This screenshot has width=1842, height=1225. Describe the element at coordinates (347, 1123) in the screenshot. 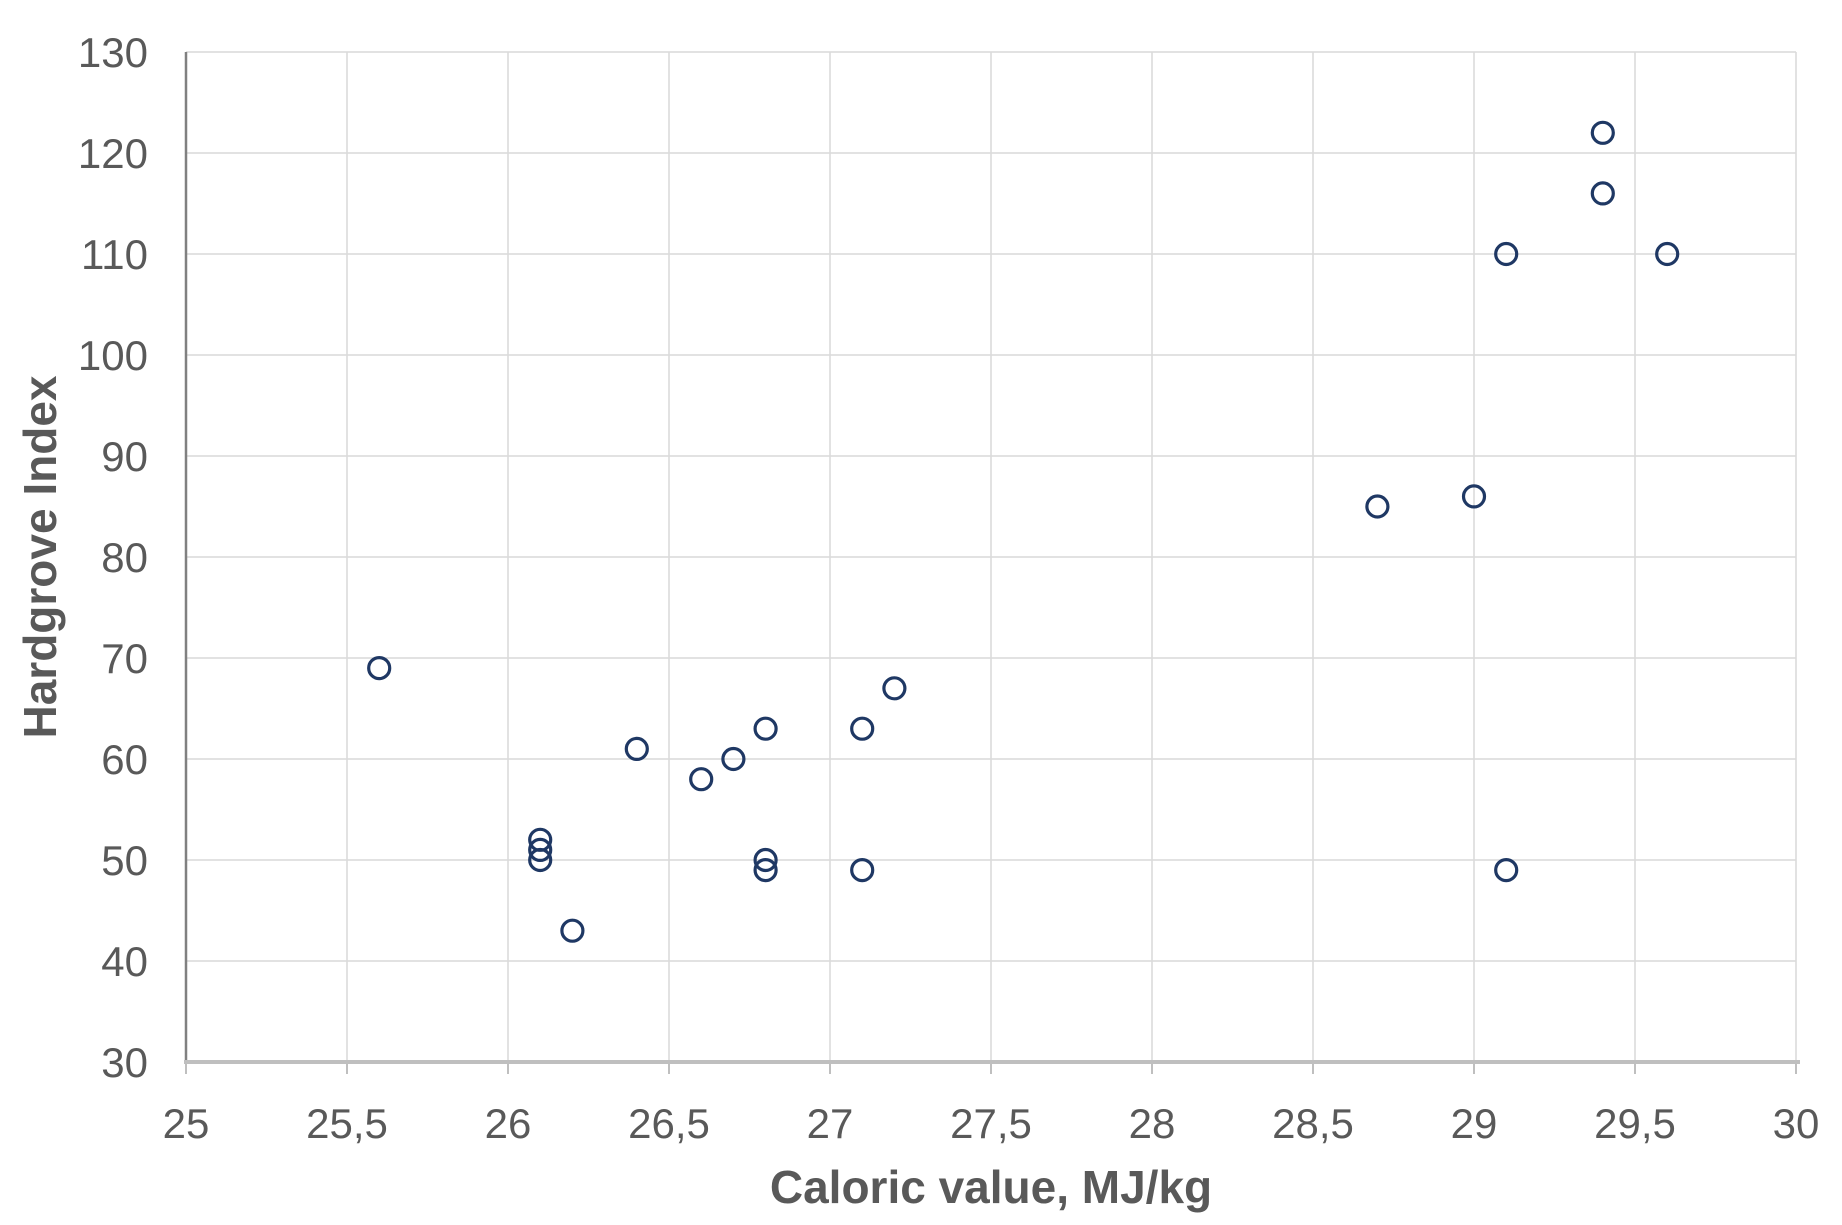

I see `x-tick-label: 25,5` at that location.